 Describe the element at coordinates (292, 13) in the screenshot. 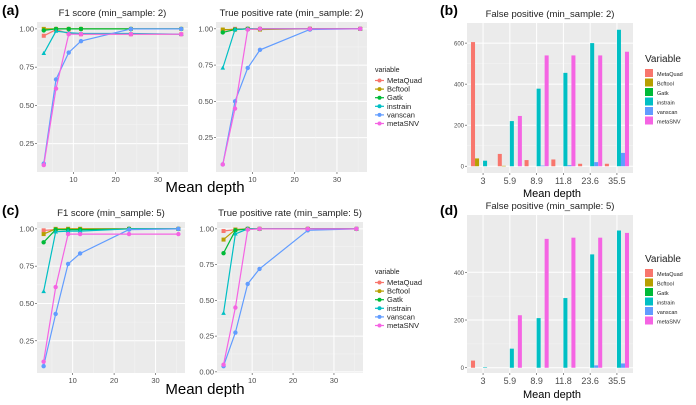

I see `chart-title: True positive rate (min_sample: 2)` at that location.